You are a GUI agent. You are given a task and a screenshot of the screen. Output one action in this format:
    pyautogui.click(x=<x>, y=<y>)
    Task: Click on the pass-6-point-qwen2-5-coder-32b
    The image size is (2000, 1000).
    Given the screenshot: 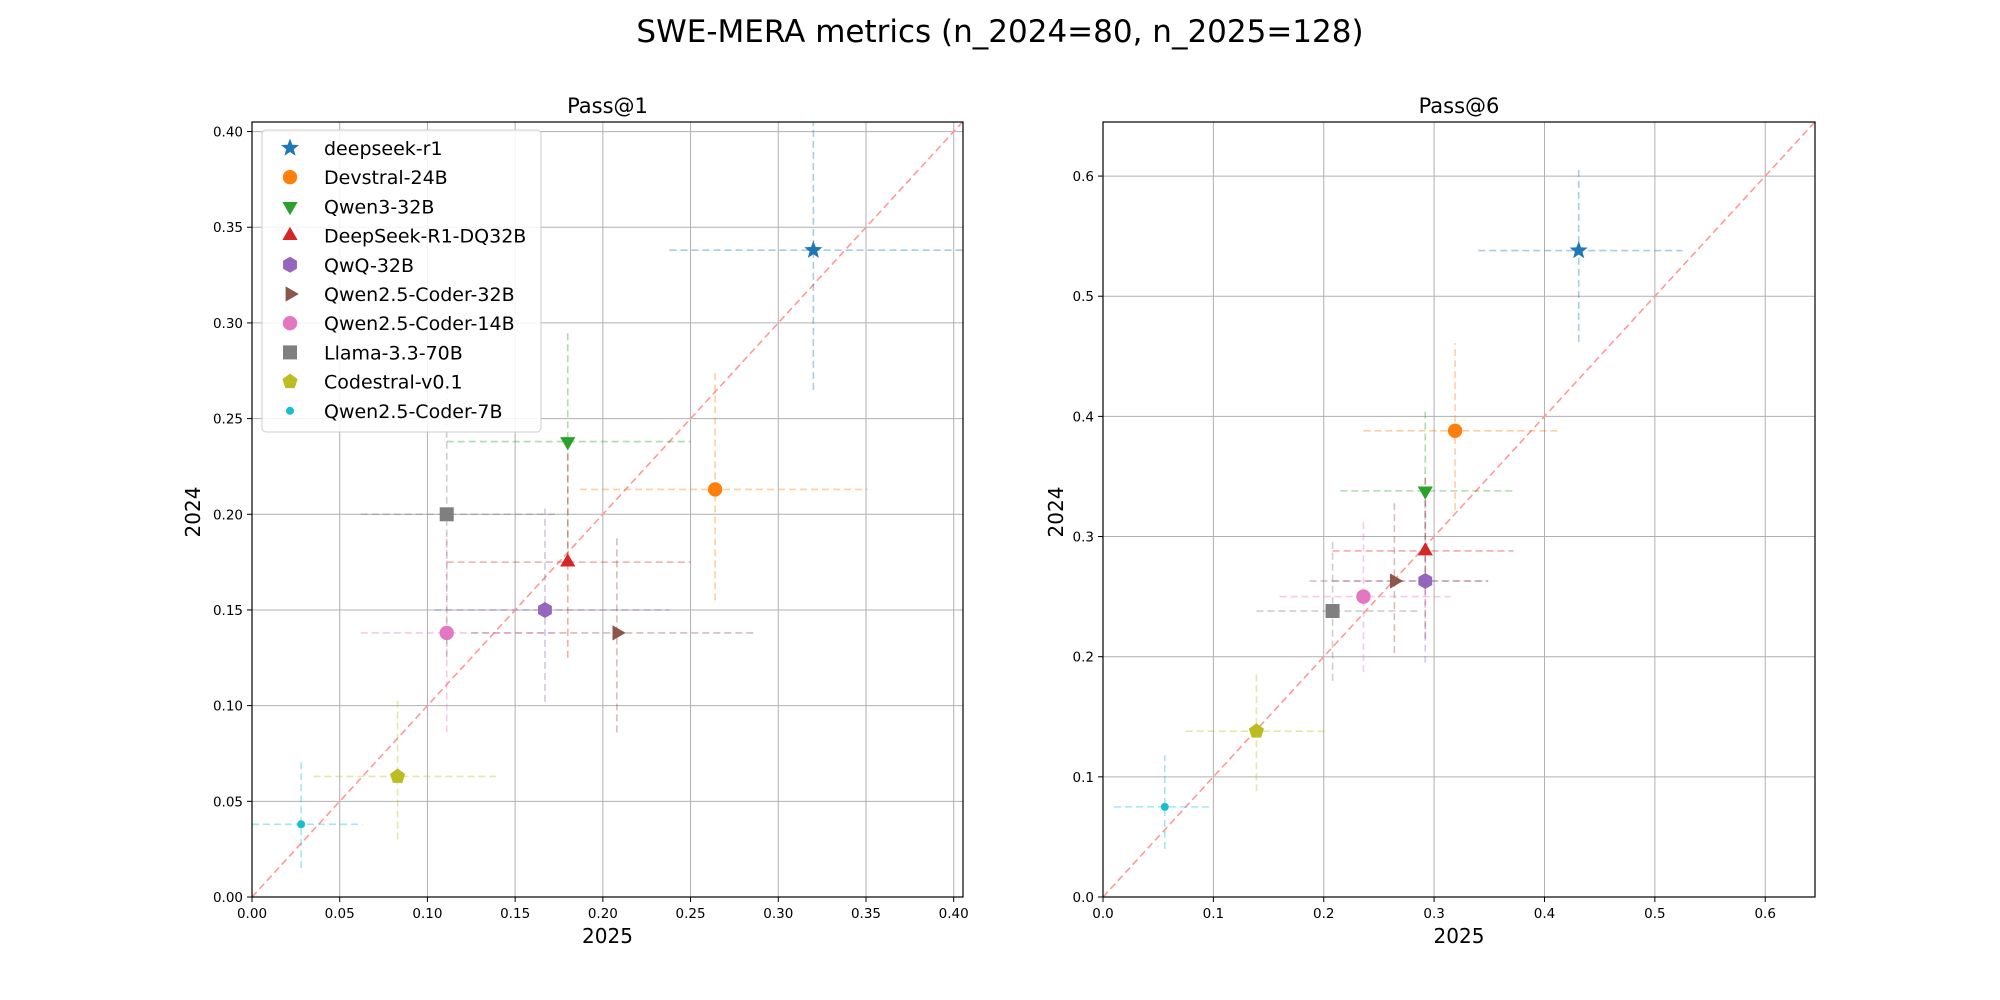 What is the action you would take?
    pyautogui.click(x=1399, y=577)
    